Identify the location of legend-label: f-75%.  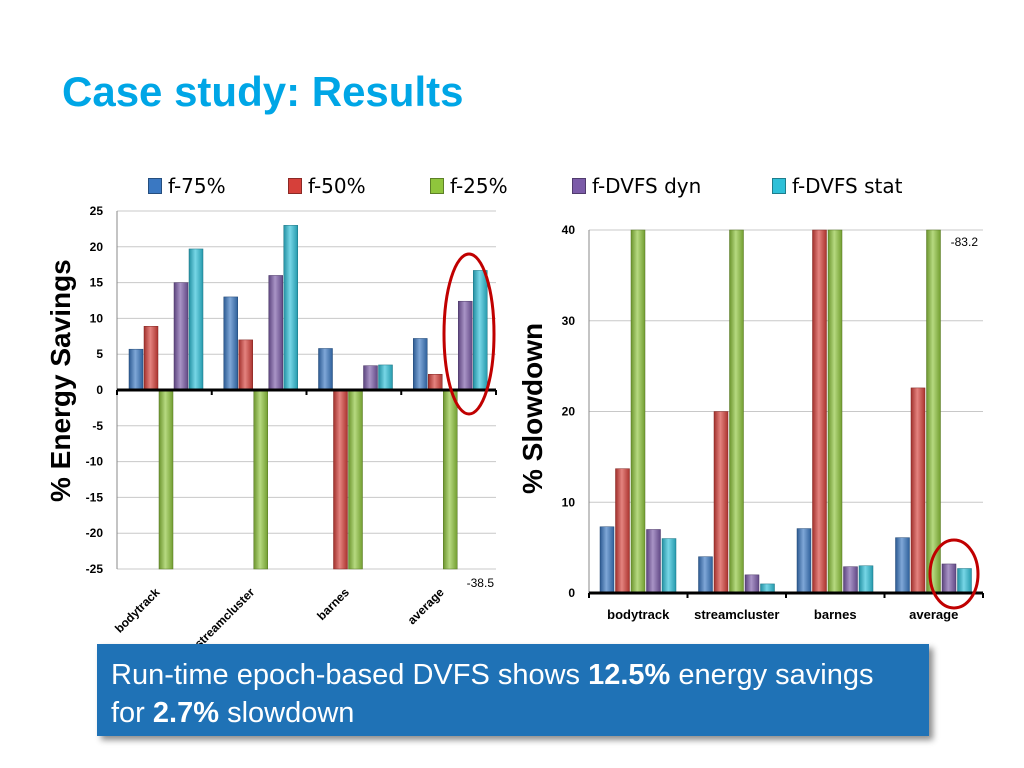
(197, 186).